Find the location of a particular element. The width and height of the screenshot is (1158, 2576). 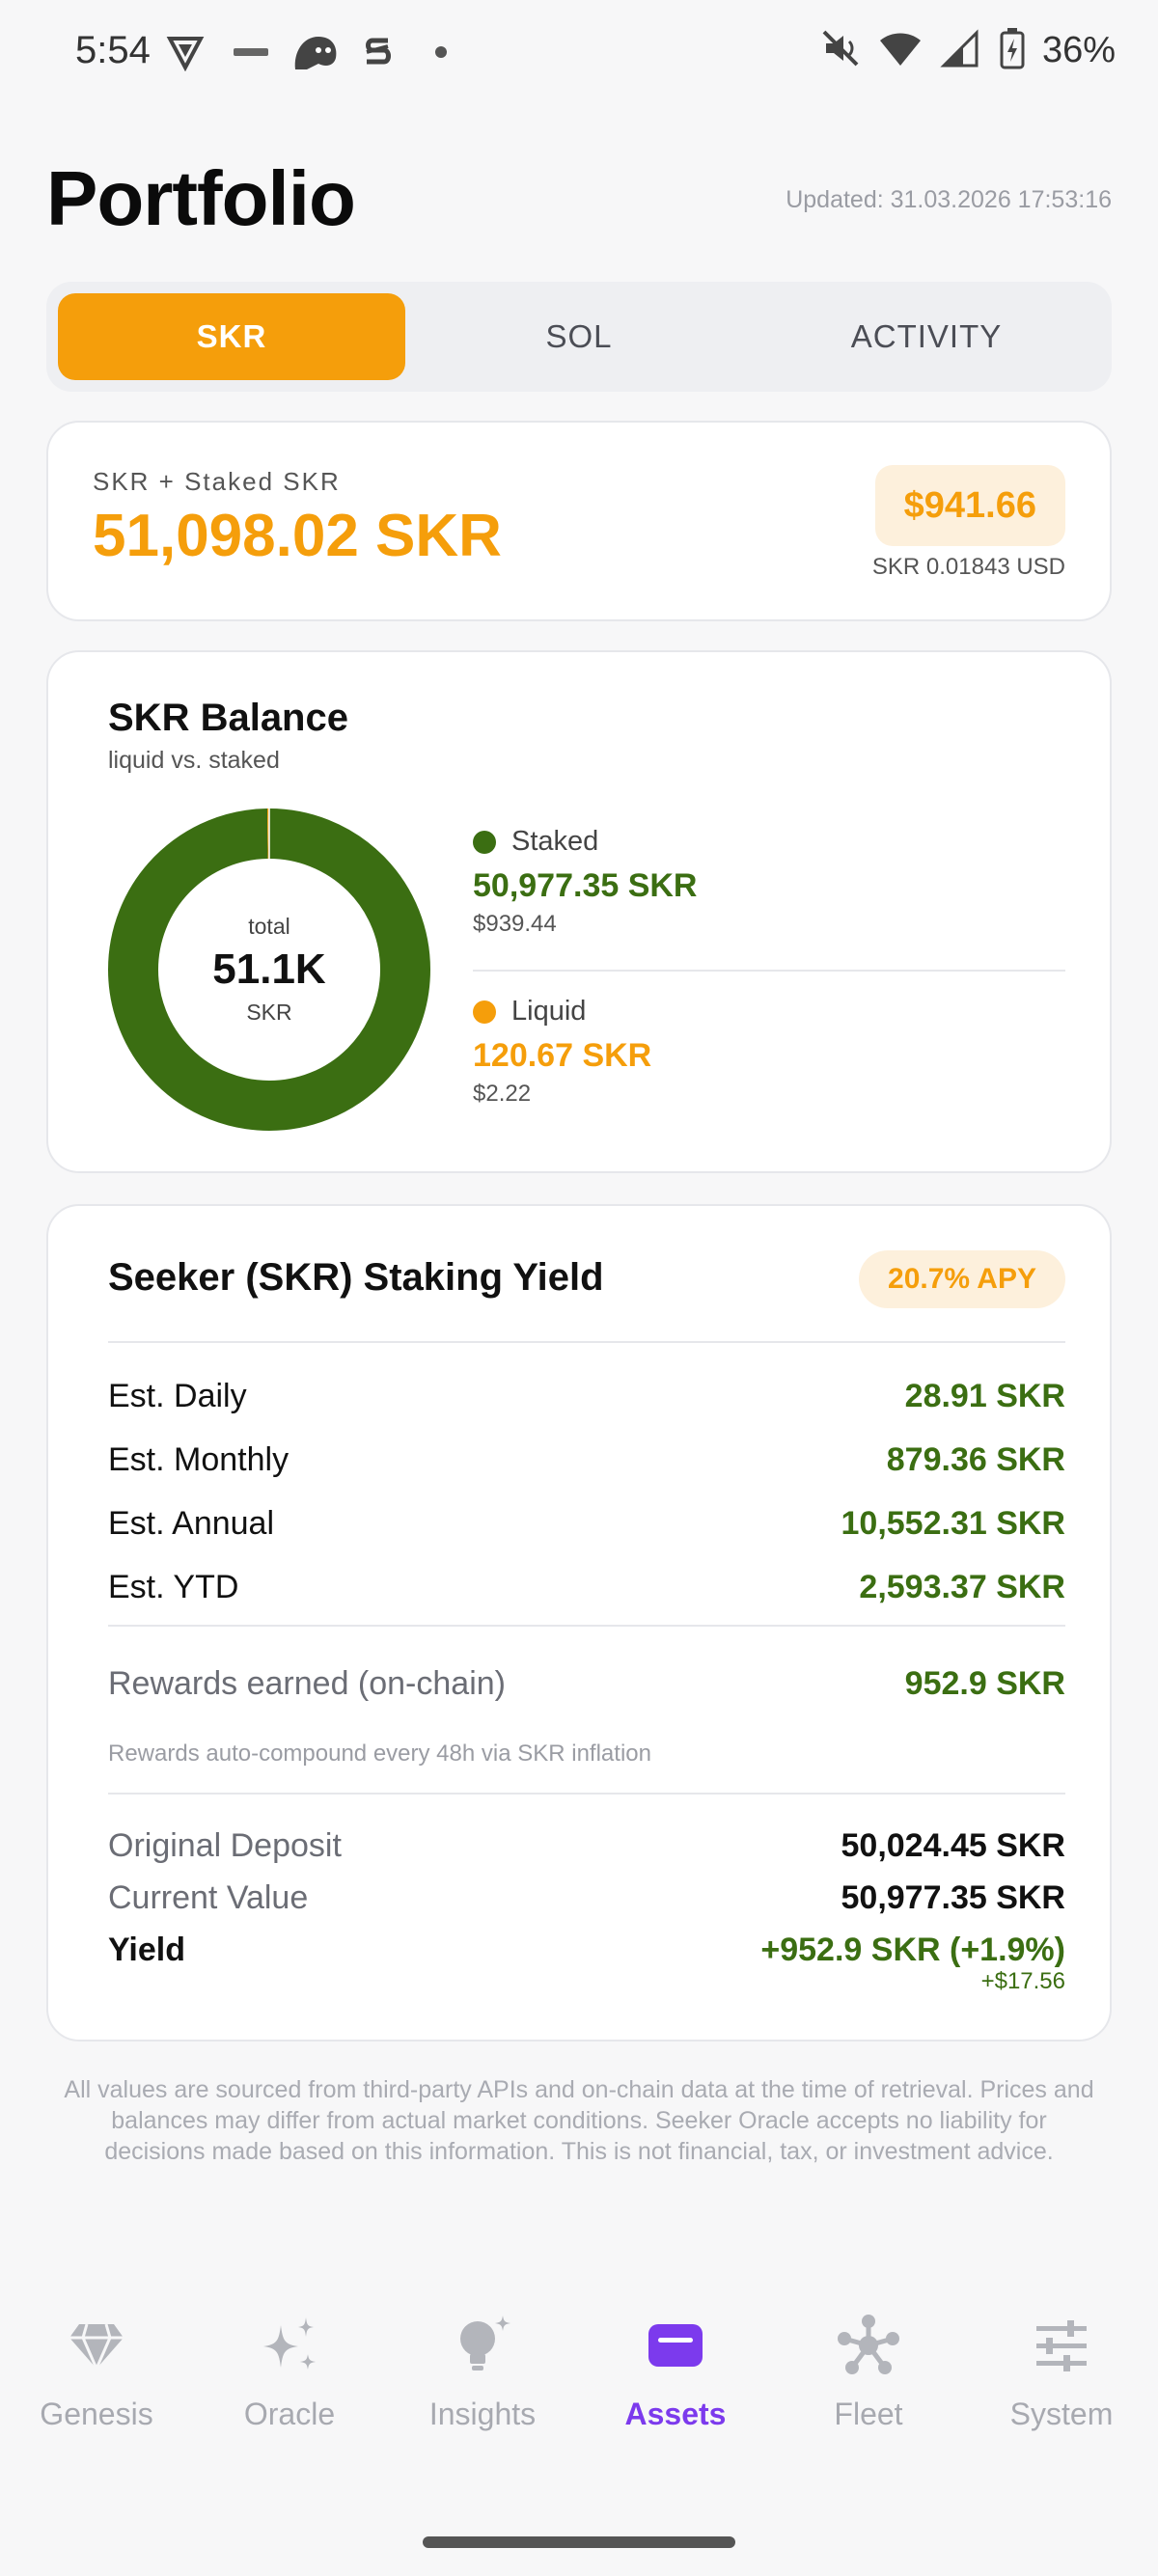

nav-assets: Assets is located at coordinates (675, 2389).